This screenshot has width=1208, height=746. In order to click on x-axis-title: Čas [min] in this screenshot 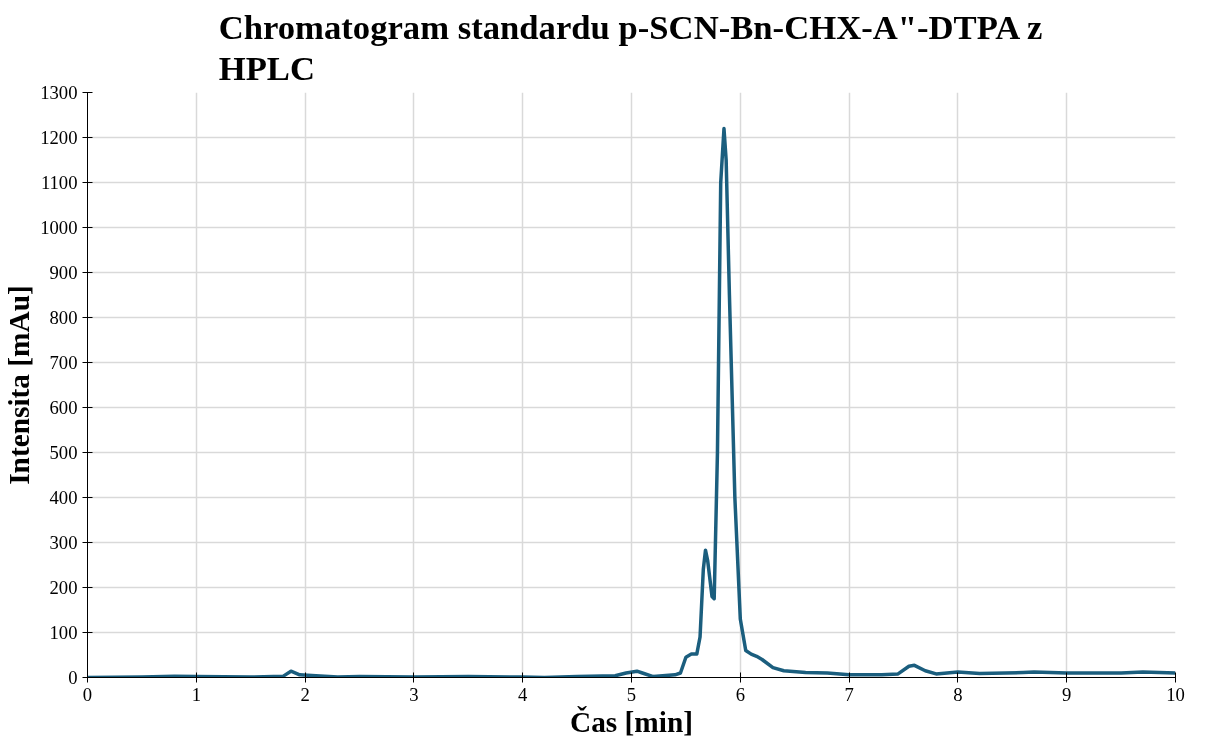, I will do `click(631, 721)`.